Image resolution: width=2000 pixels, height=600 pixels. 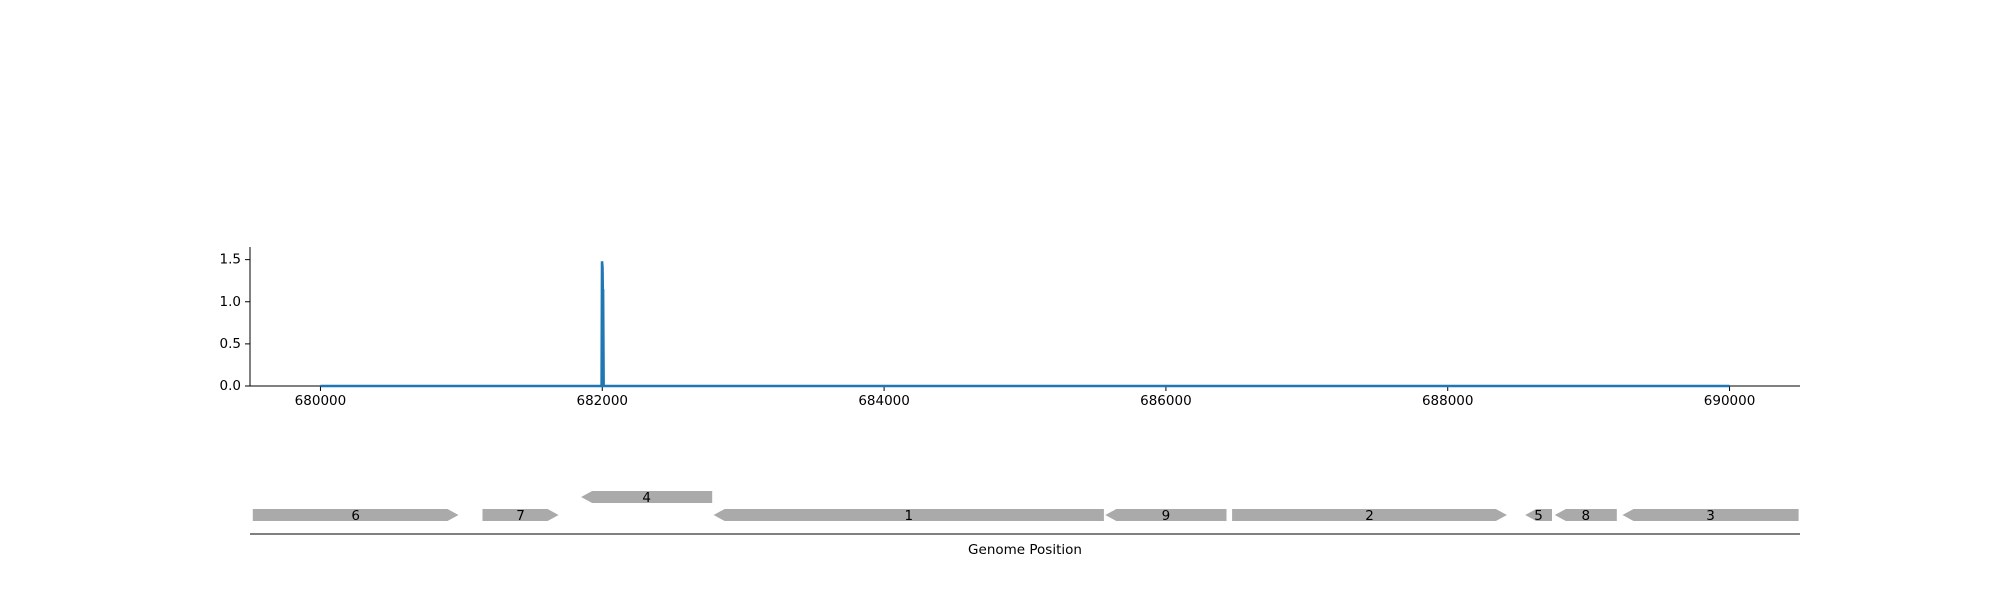 I want to click on gene-label: 6, so click(x=355, y=516).